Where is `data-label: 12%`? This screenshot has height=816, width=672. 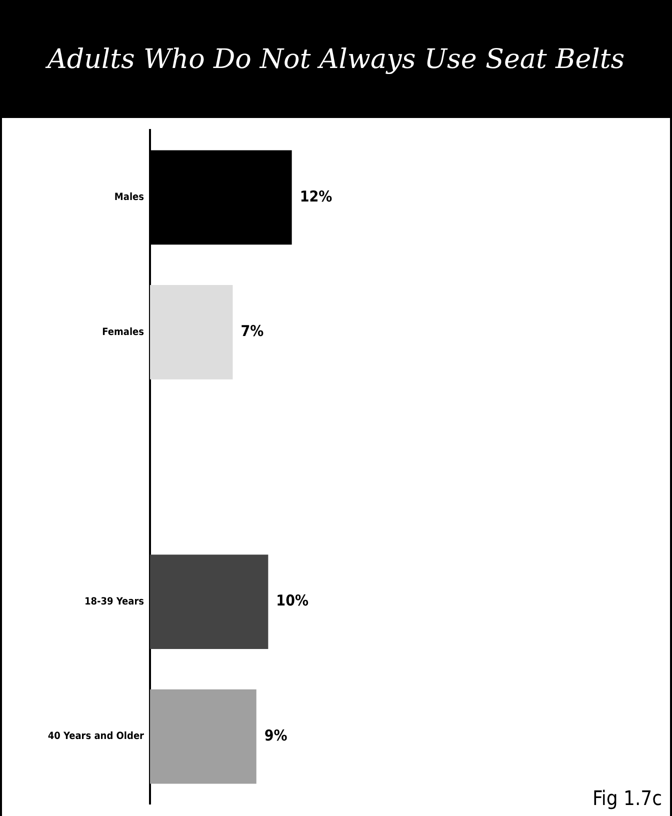 data-label: 12% is located at coordinates (316, 196).